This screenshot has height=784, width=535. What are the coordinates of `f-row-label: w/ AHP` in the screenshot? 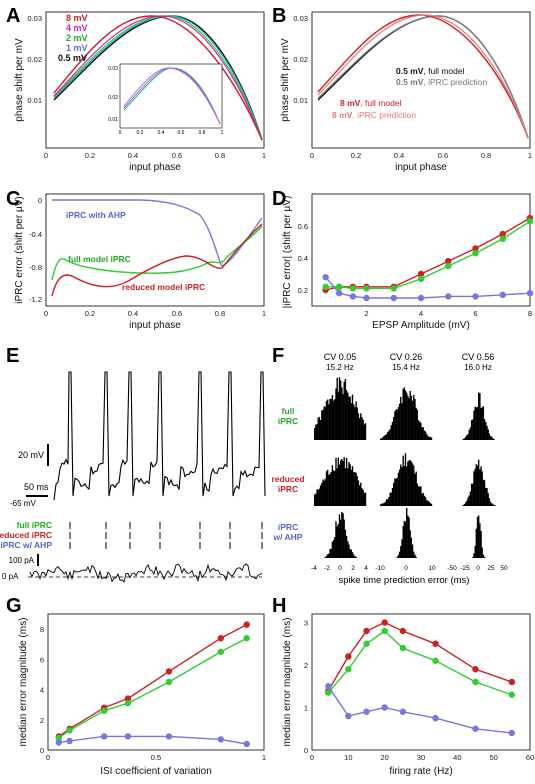 It's located at (288, 537).